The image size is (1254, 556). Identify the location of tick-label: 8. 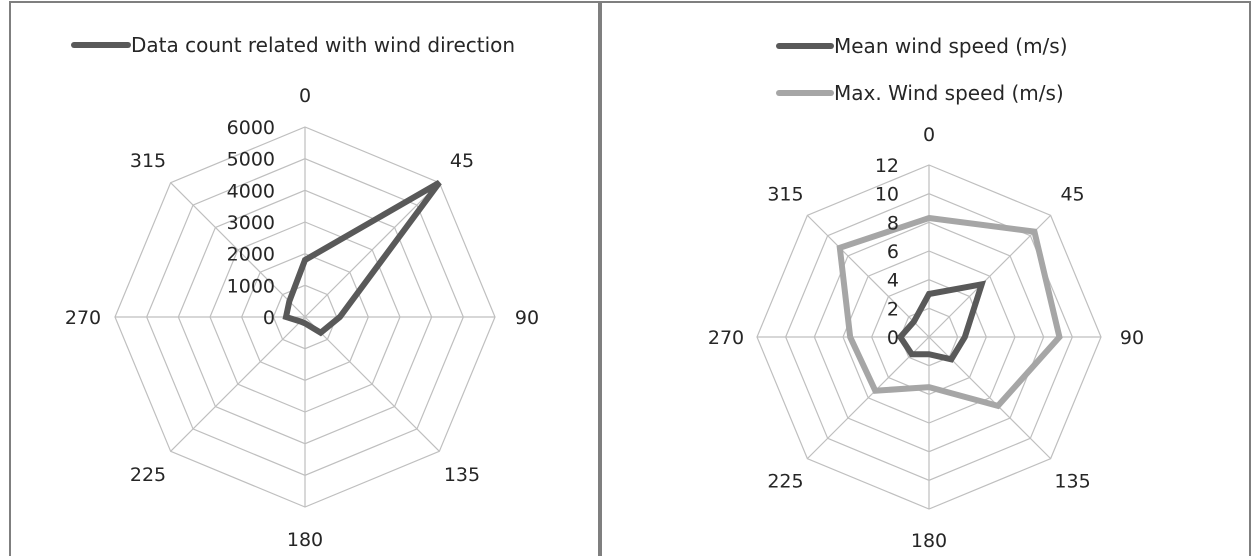
(893, 223).